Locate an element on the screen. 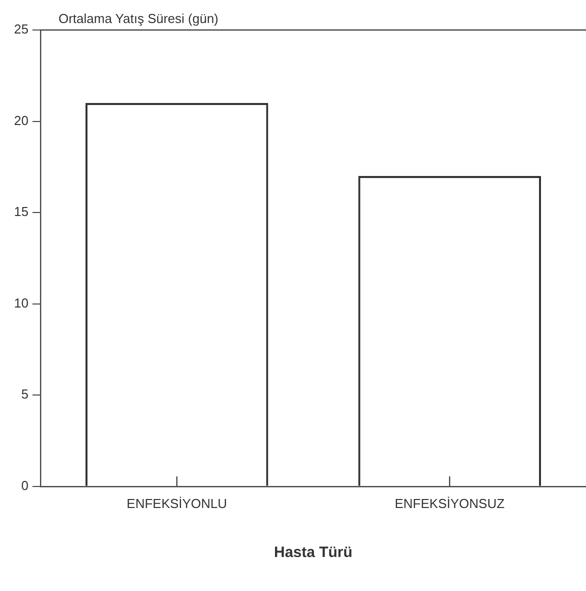 The width and height of the screenshot is (586, 591). y-tick-label: 0 is located at coordinates (24, 485).